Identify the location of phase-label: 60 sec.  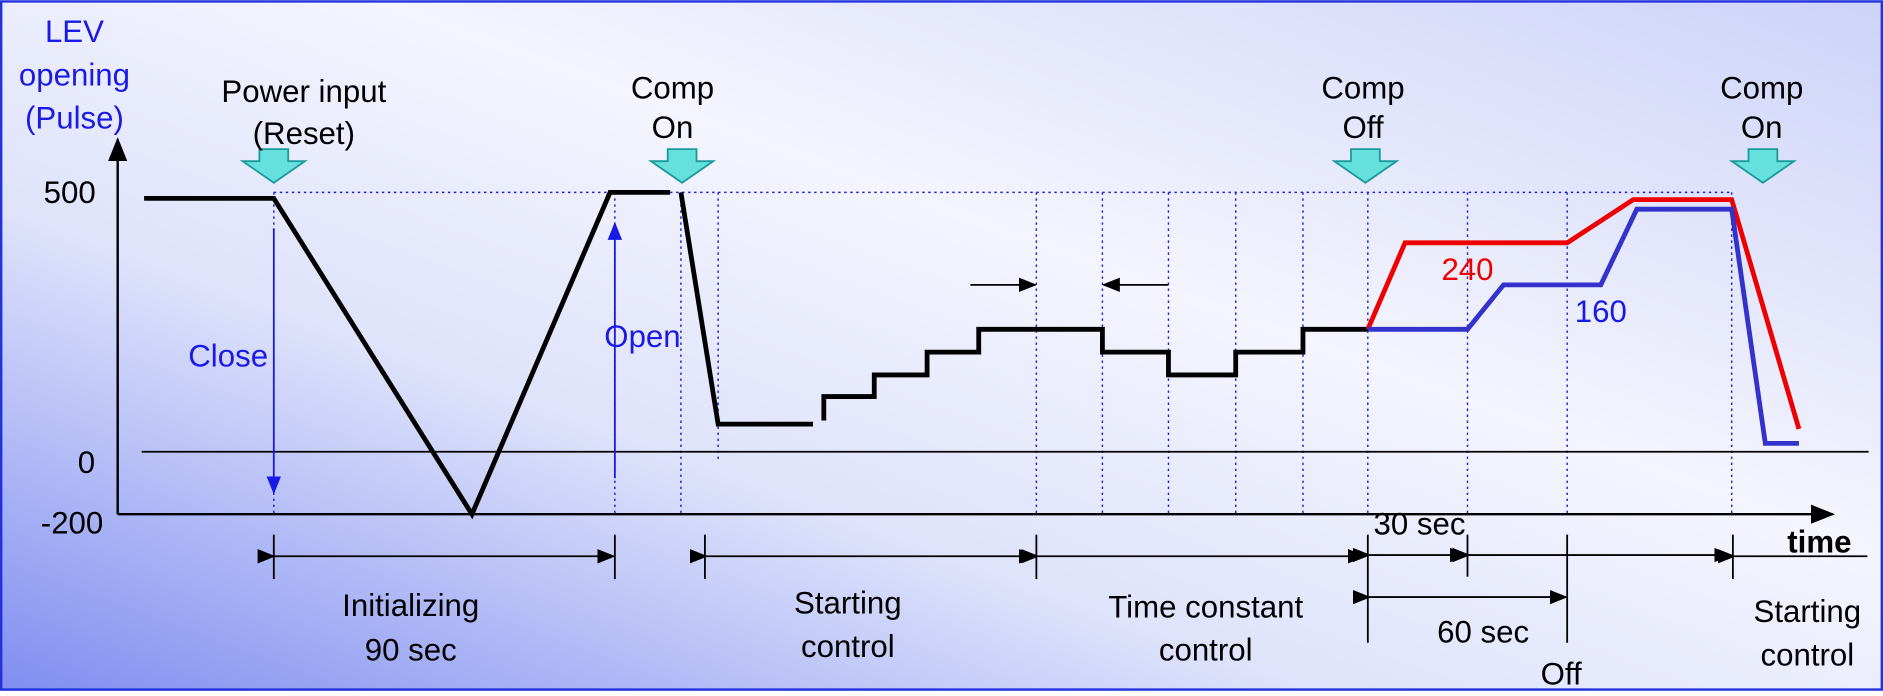
(1483, 632).